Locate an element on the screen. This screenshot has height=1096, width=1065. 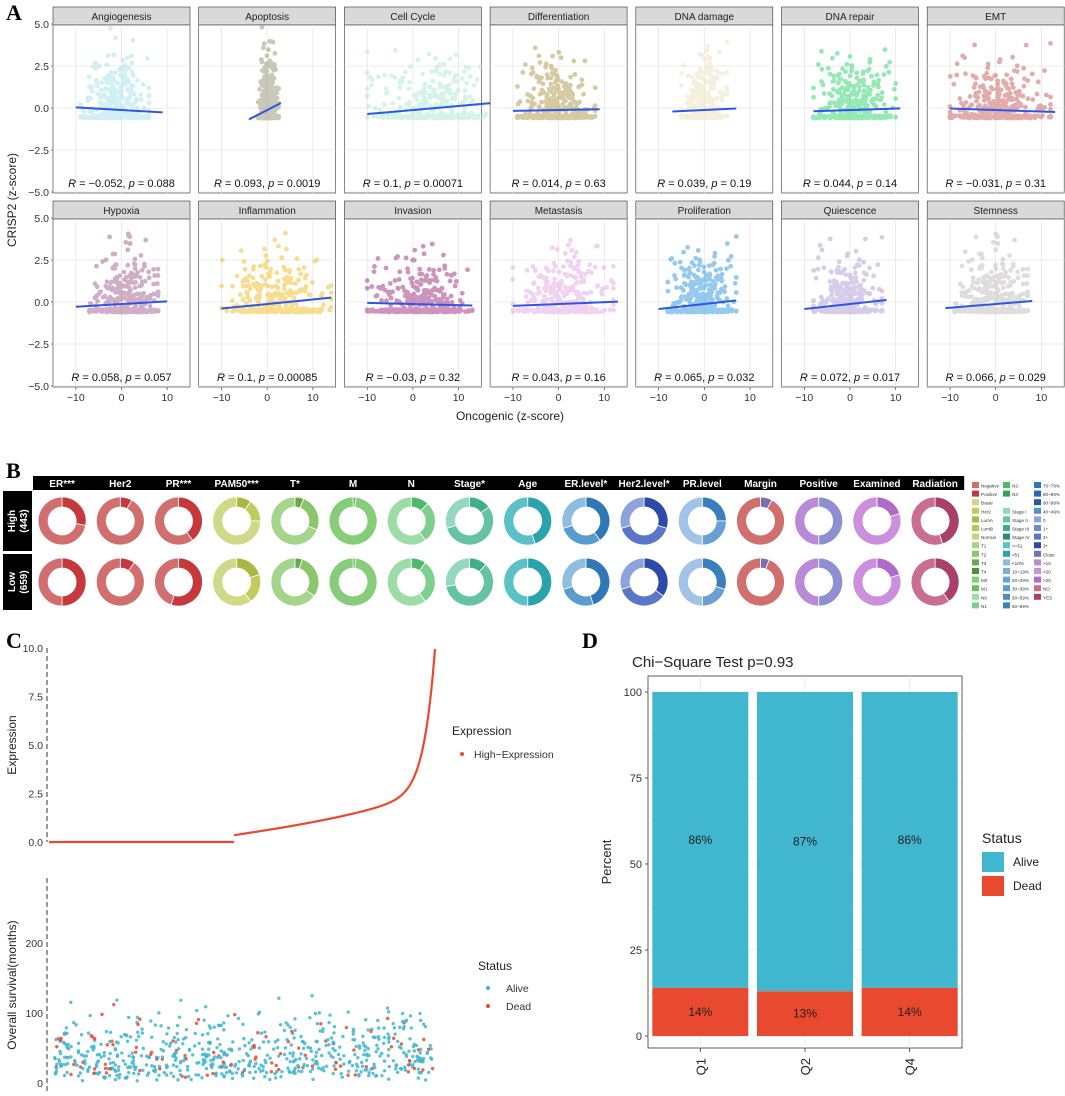
y-tick-label: 0.0 is located at coordinates (41, 303).